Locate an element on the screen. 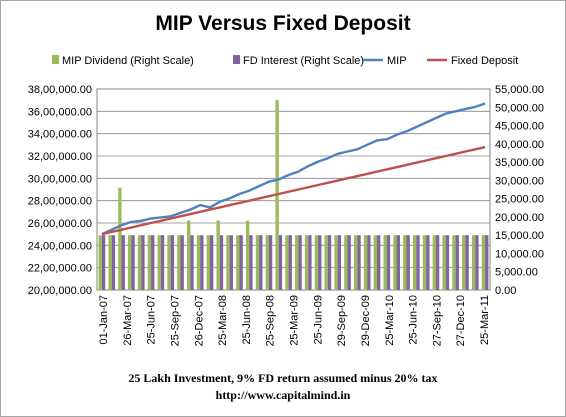 Image resolution: width=566 pixels, height=417 pixels. chart-title: MIP Versus Fixed Deposit is located at coordinates (282, 23).